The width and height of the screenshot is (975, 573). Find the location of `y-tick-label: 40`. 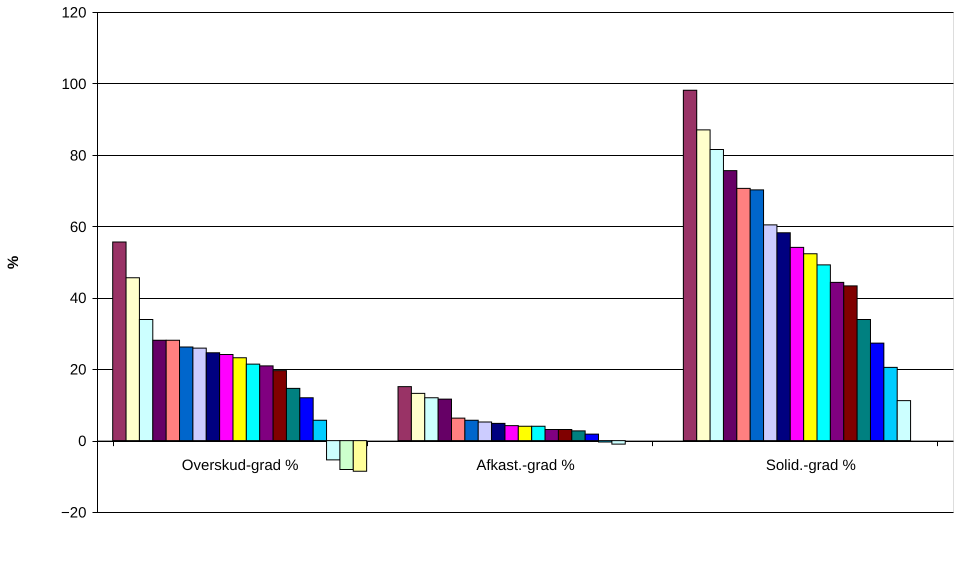

y-tick-label: 40 is located at coordinates (78, 299).